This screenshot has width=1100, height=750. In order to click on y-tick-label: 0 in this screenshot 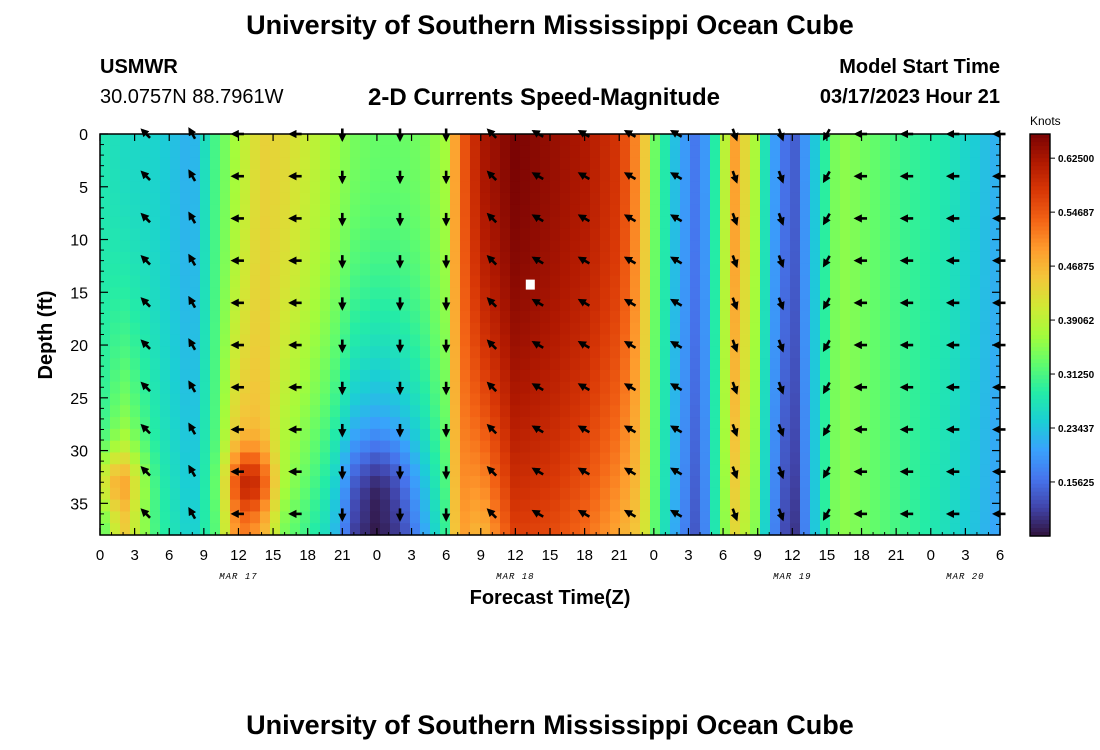, I will do `click(83, 135)`.